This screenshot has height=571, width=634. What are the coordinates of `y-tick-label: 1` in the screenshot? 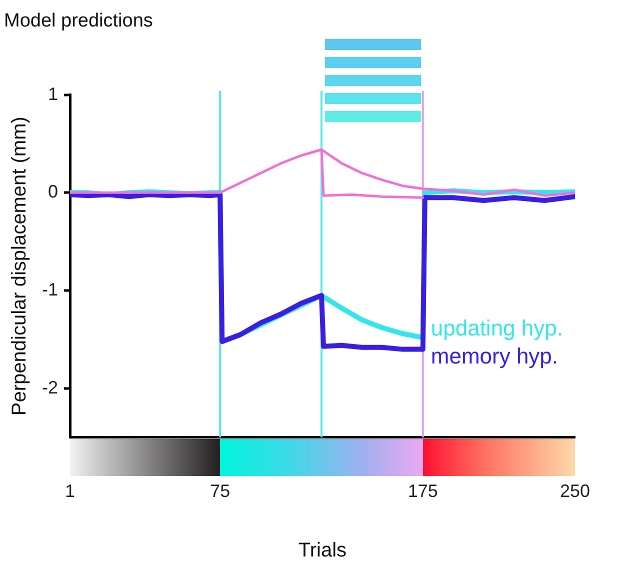 It's located at (53, 94).